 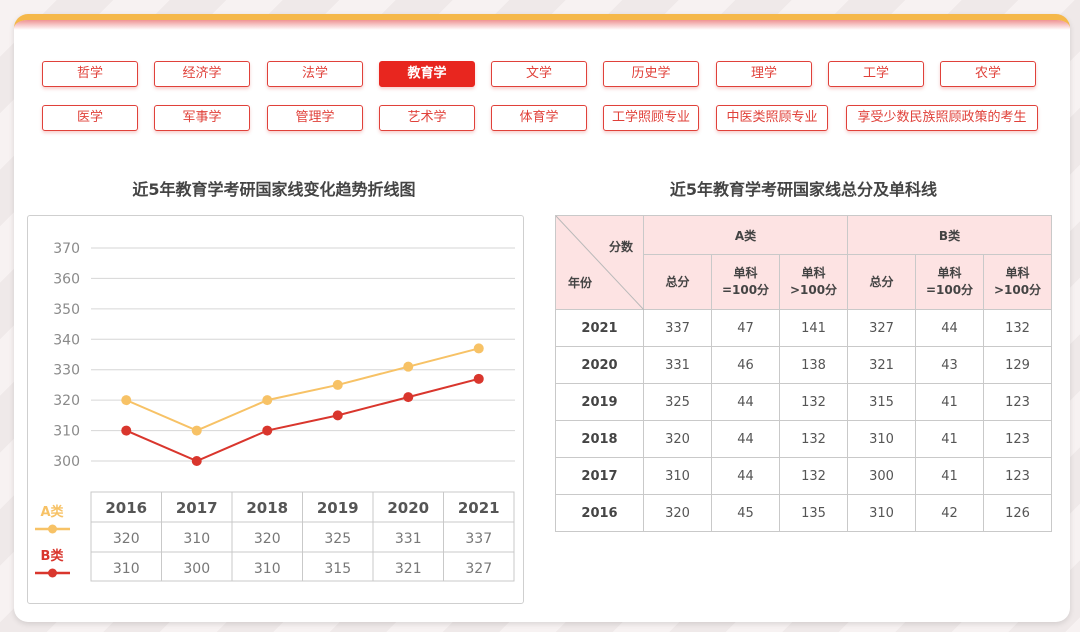 I want to click on table-row: 2021 337 47 141 327 44 132, so click(x=803, y=328).